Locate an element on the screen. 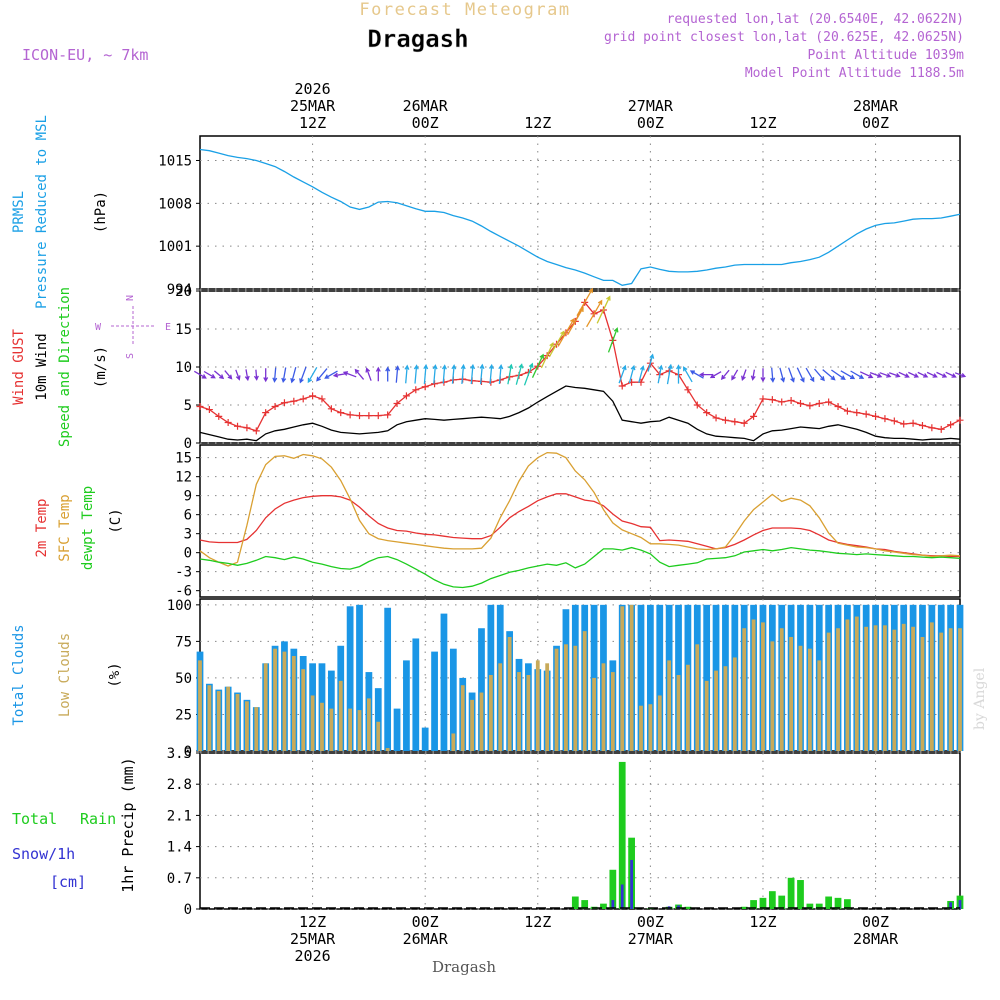 The width and height of the screenshot is (1000, 1000). y-tick-label: 1015 is located at coordinates (175, 161).